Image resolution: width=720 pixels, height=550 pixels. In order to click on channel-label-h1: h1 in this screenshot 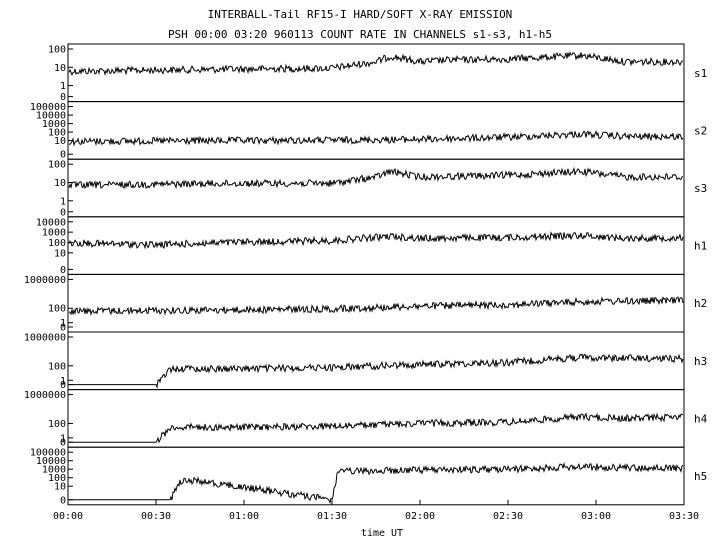, I will do `click(700, 246)`.